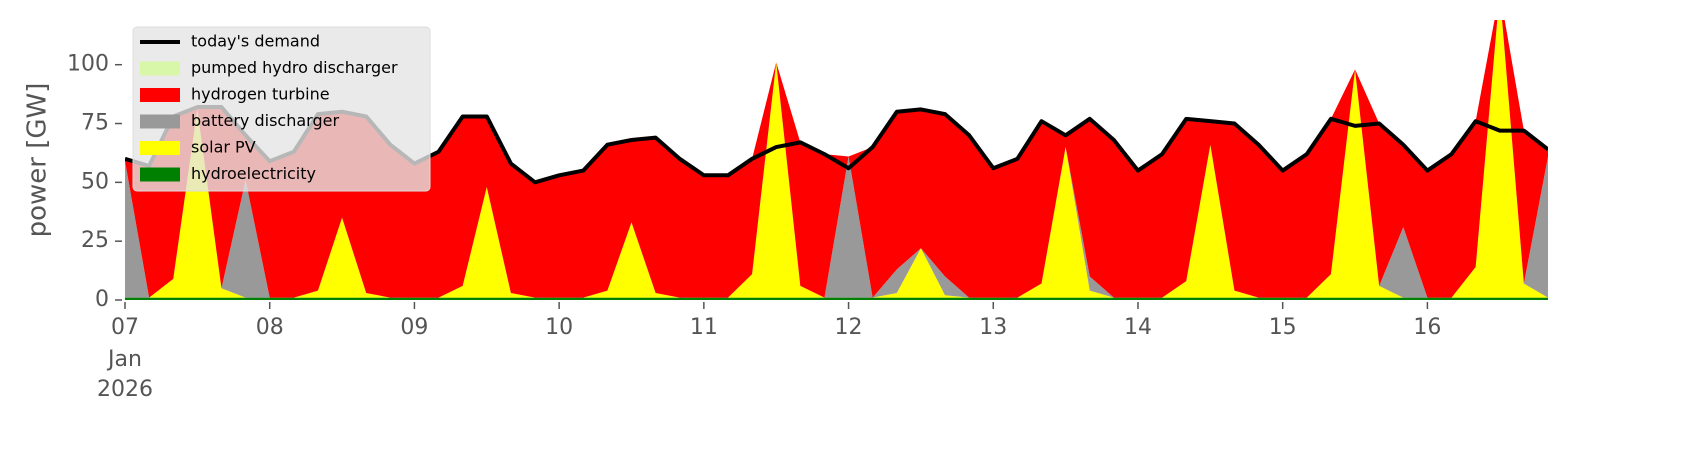 The image size is (1706, 460). I want to click on x-tick-label: 13, so click(993, 327).